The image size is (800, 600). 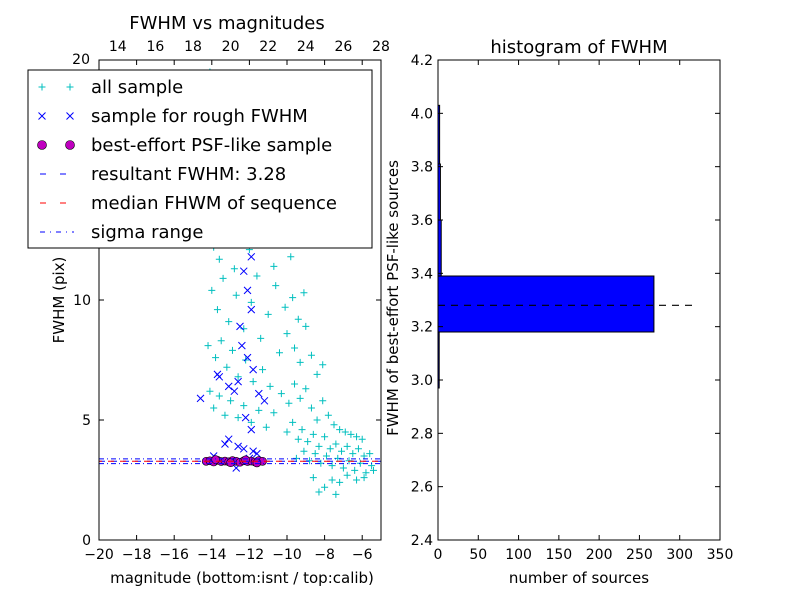 I want to click on right-x-tick-label: 300, so click(x=679, y=555).